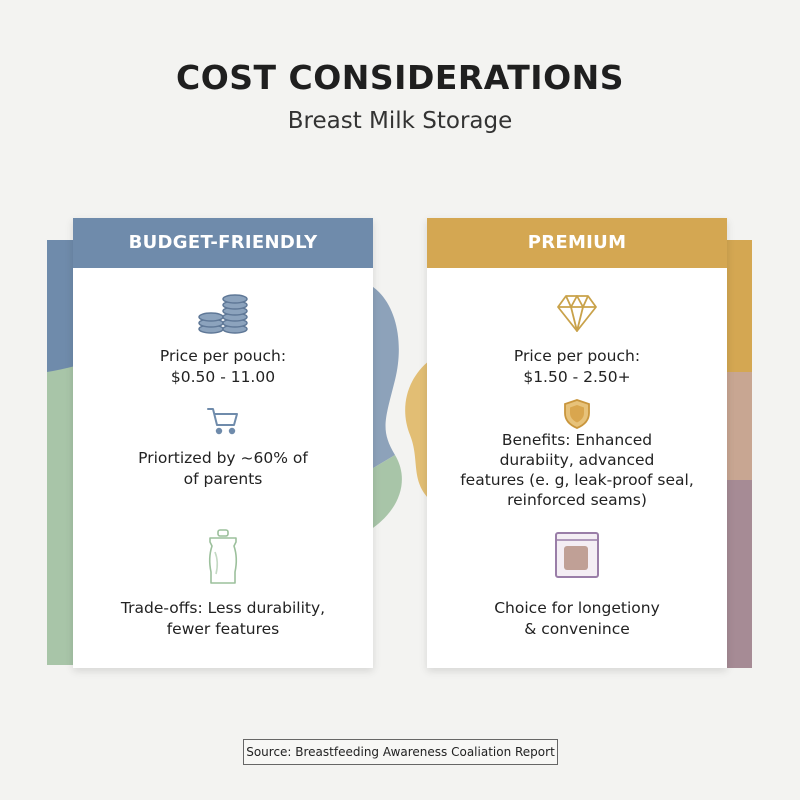 The image size is (800, 800). Describe the element at coordinates (577, 313) in the screenshot. I see `diamond-icon` at that location.